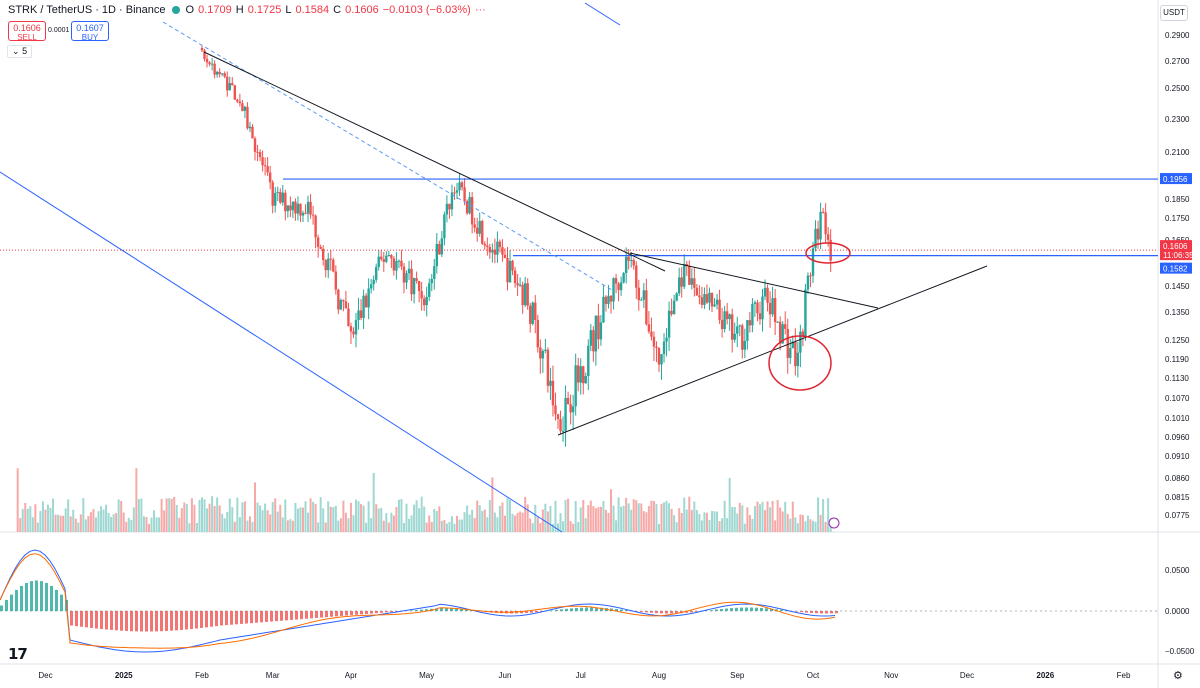 The width and height of the screenshot is (1200, 688). What do you see at coordinates (1174, 13) in the screenshot?
I see `currency-selector: USDT` at bounding box center [1174, 13].